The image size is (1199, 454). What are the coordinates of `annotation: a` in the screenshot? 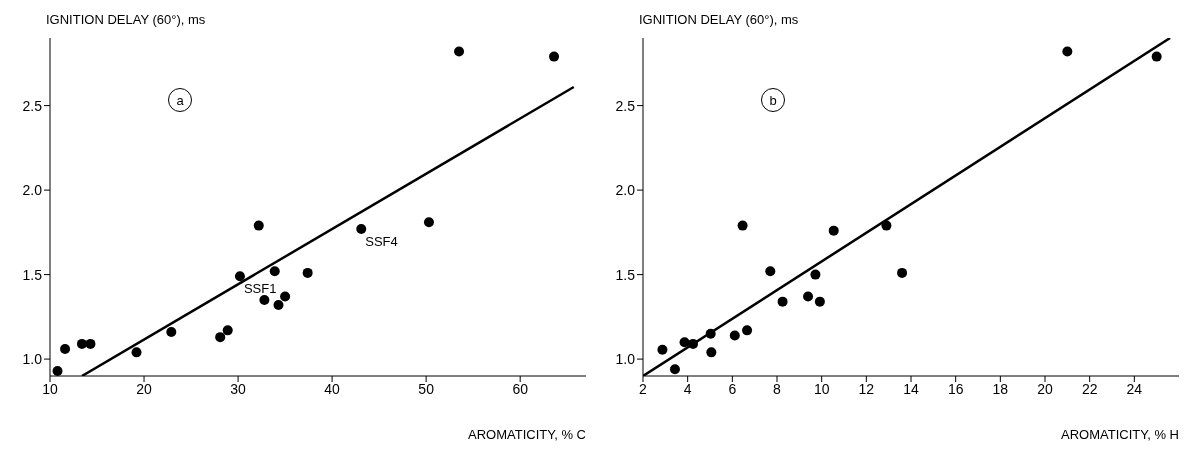 It's located at (180, 100).